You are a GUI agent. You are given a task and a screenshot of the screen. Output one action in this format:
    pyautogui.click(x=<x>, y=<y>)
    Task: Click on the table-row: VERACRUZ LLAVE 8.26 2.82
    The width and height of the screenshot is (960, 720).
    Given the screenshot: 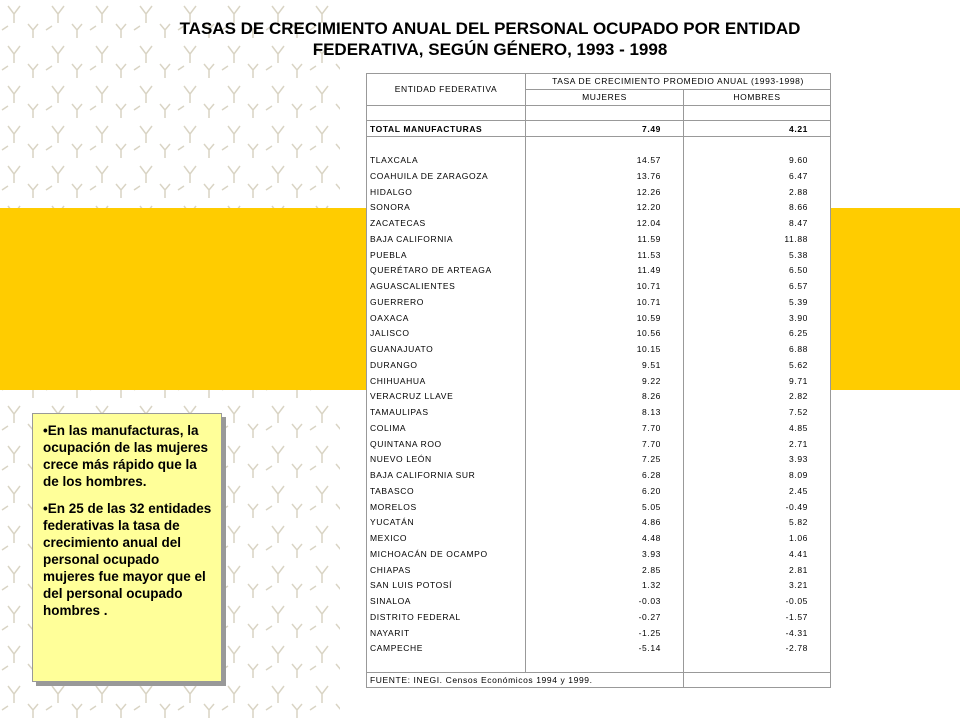 What is the action you would take?
    pyautogui.click(x=598, y=396)
    